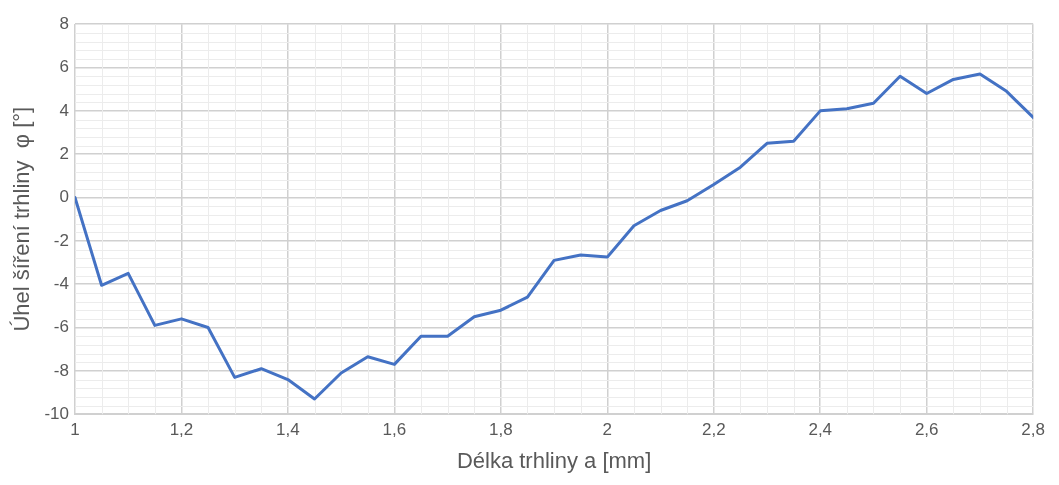  Describe the element at coordinates (61, 327) in the screenshot. I see `y-tick-label: -6` at that location.